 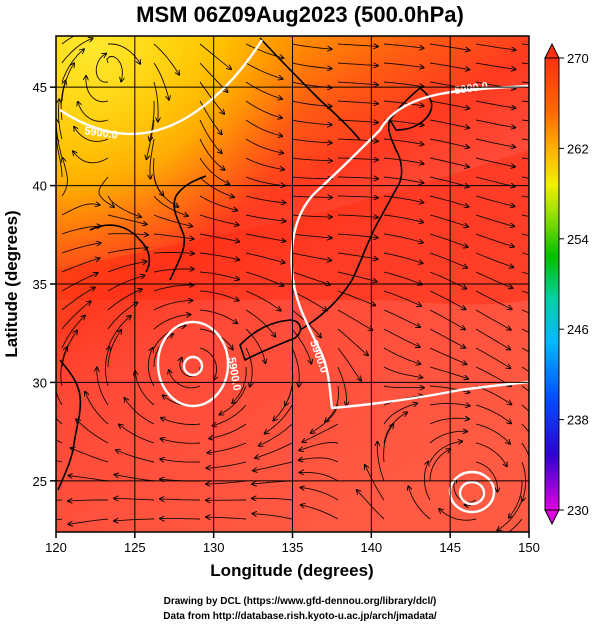 What do you see at coordinates (161, 87) in the screenshot?
I see `contour-line-north` at bounding box center [161, 87].